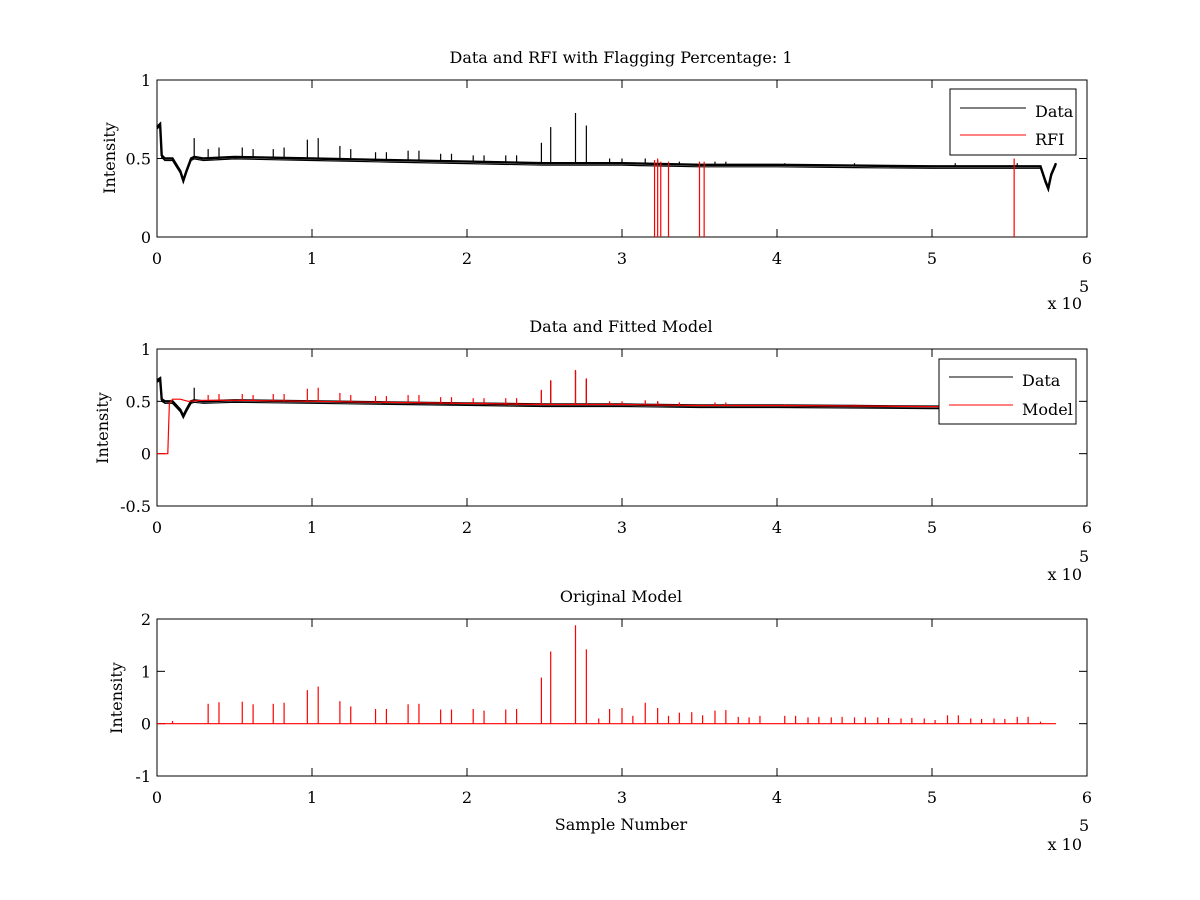 The height and width of the screenshot is (900, 1200). I want to click on model-line, so click(552, 426).